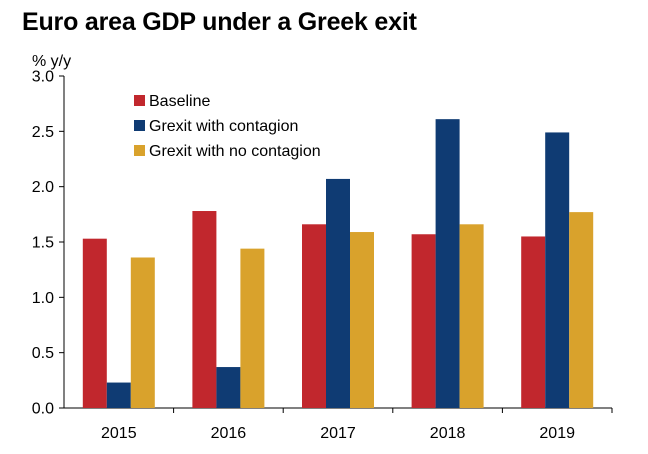 The width and height of the screenshot is (648, 454). Describe the element at coordinates (43, 353) in the screenshot. I see `y-tick-label: 0.5` at that location.